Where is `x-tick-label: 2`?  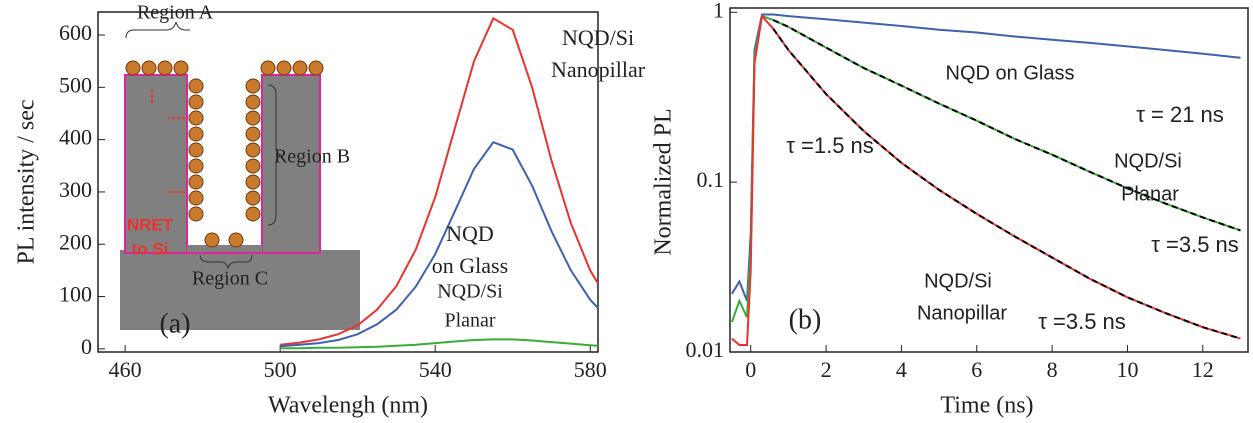 x-tick-label: 2 is located at coordinates (826, 369).